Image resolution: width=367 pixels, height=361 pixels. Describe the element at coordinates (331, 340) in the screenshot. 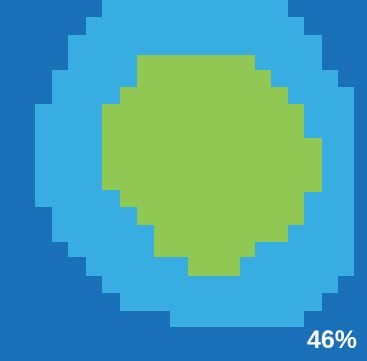

I see `progress-percent-label: 46%` at that location.